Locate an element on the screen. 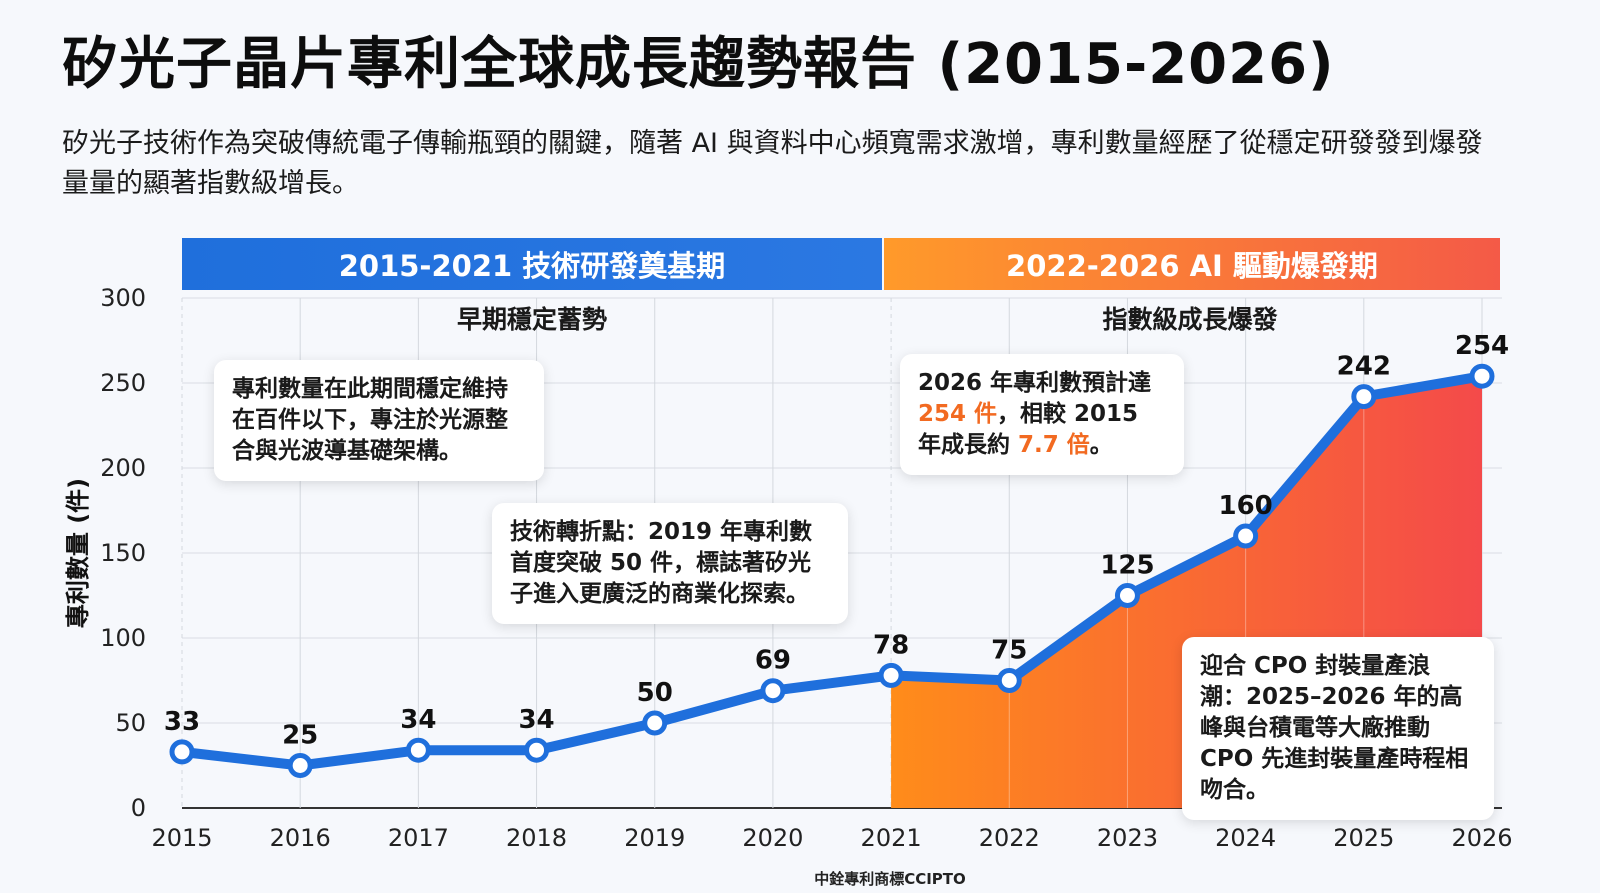 This screenshot has width=1600, height=893. y-tick-label: 100 is located at coordinates (123, 638).